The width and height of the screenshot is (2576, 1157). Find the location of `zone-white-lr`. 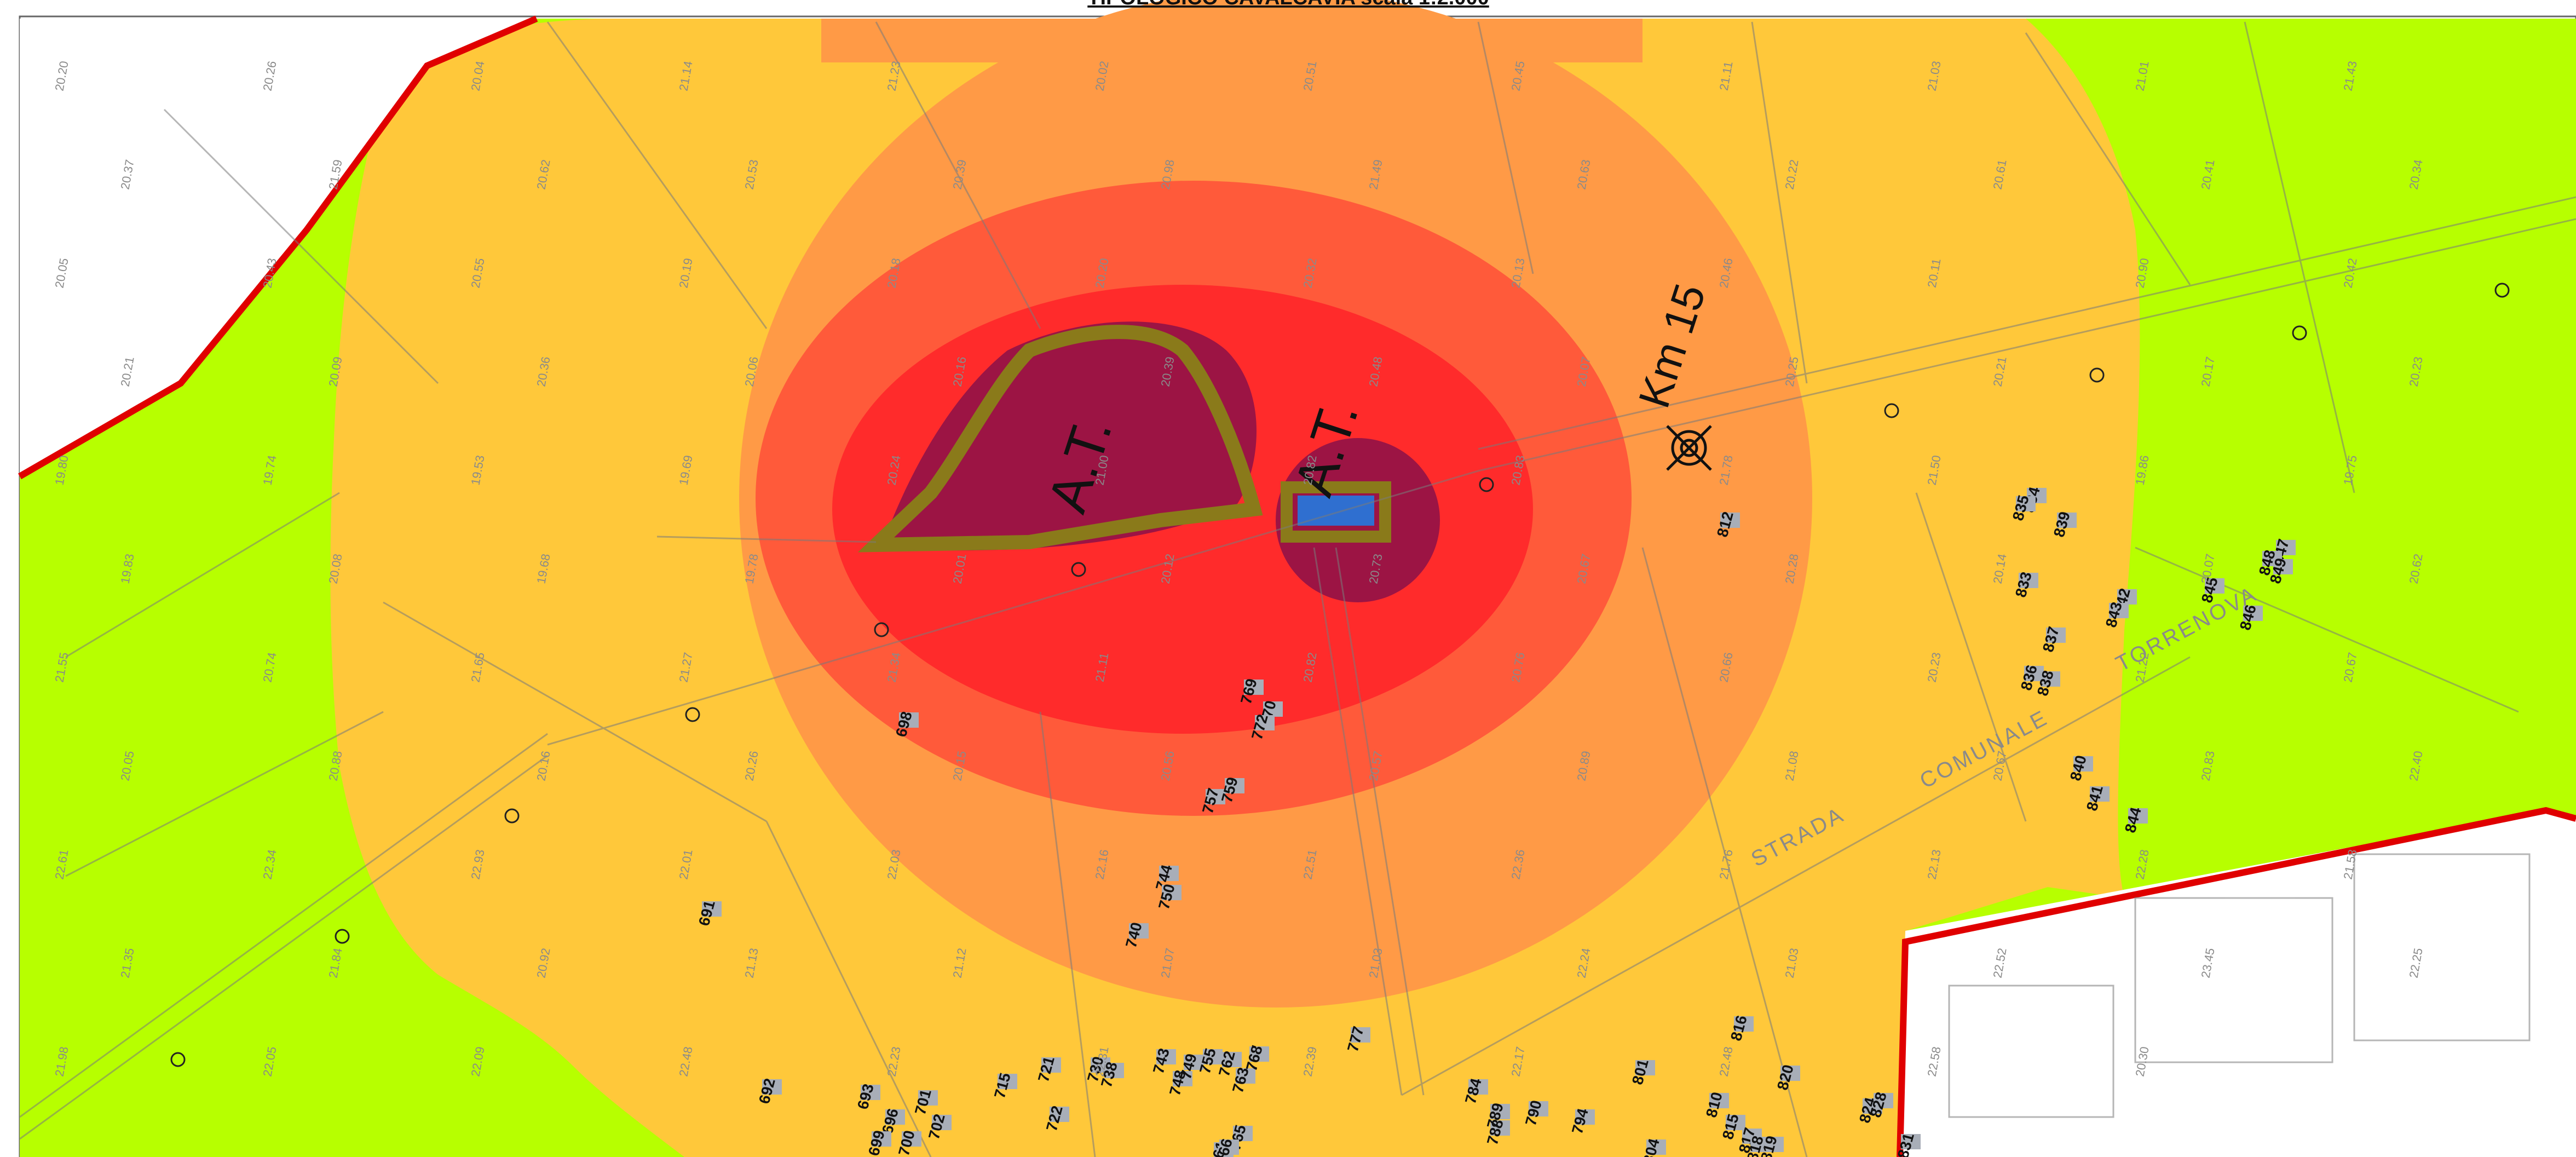

zone-white-lr is located at coordinates (2238, 983).